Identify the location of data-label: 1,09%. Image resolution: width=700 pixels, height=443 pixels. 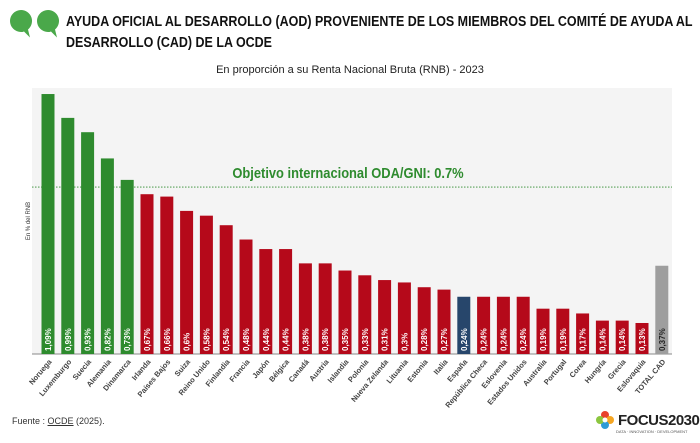
(48, 339).